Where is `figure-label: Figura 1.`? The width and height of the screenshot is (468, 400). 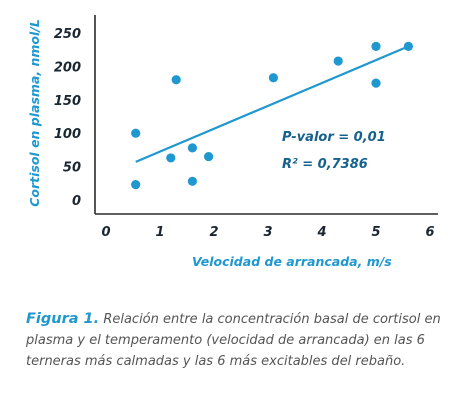
figure-label: Figura 1. is located at coordinates (63, 319).